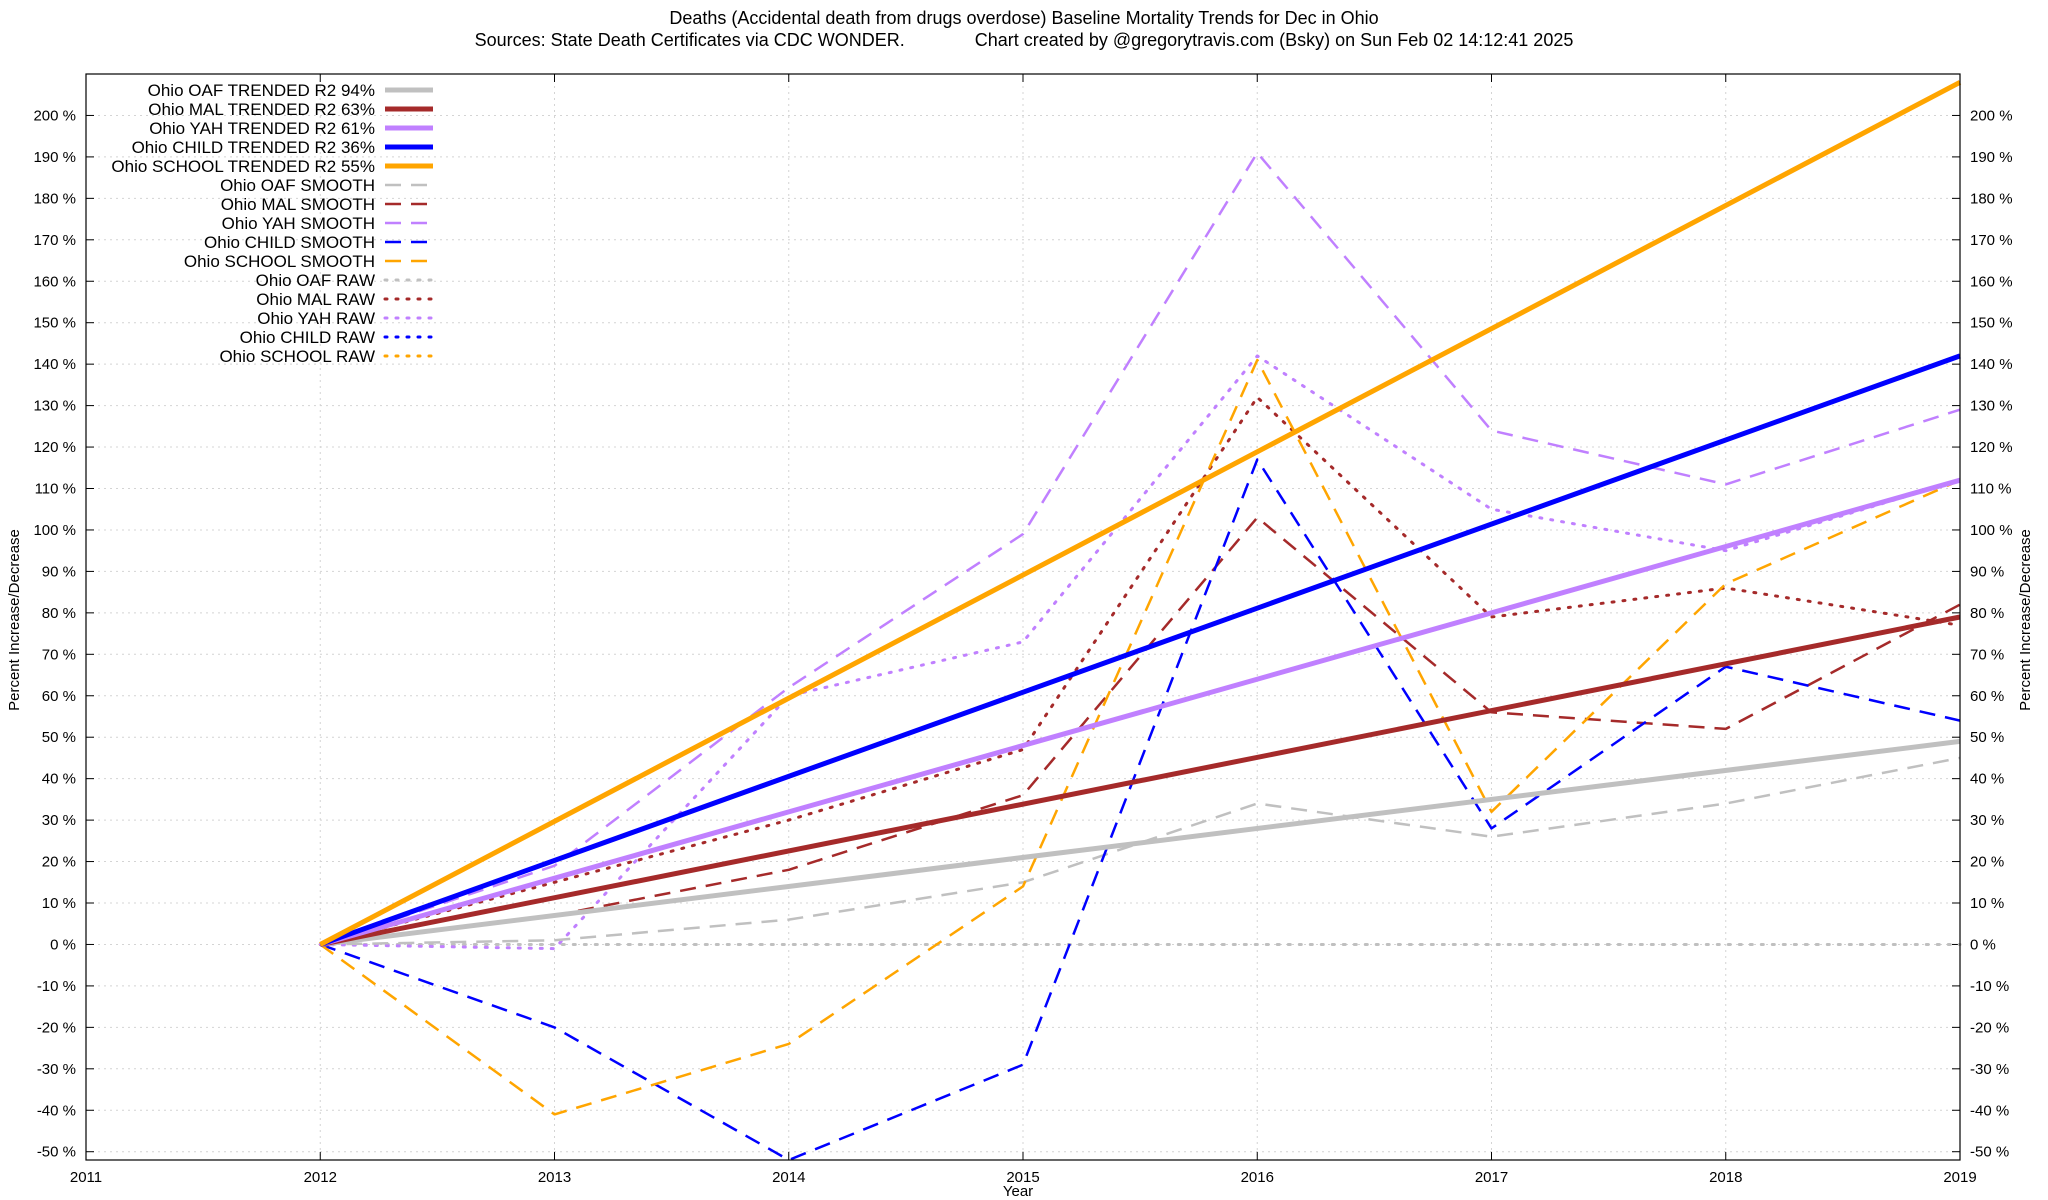 This screenshot has width=2048, height=1200. What do you see at coordinates (1991, 198) in the screenshot?
I see `y-tick-label-right: 180 %` at bounding box center [1991, 198].